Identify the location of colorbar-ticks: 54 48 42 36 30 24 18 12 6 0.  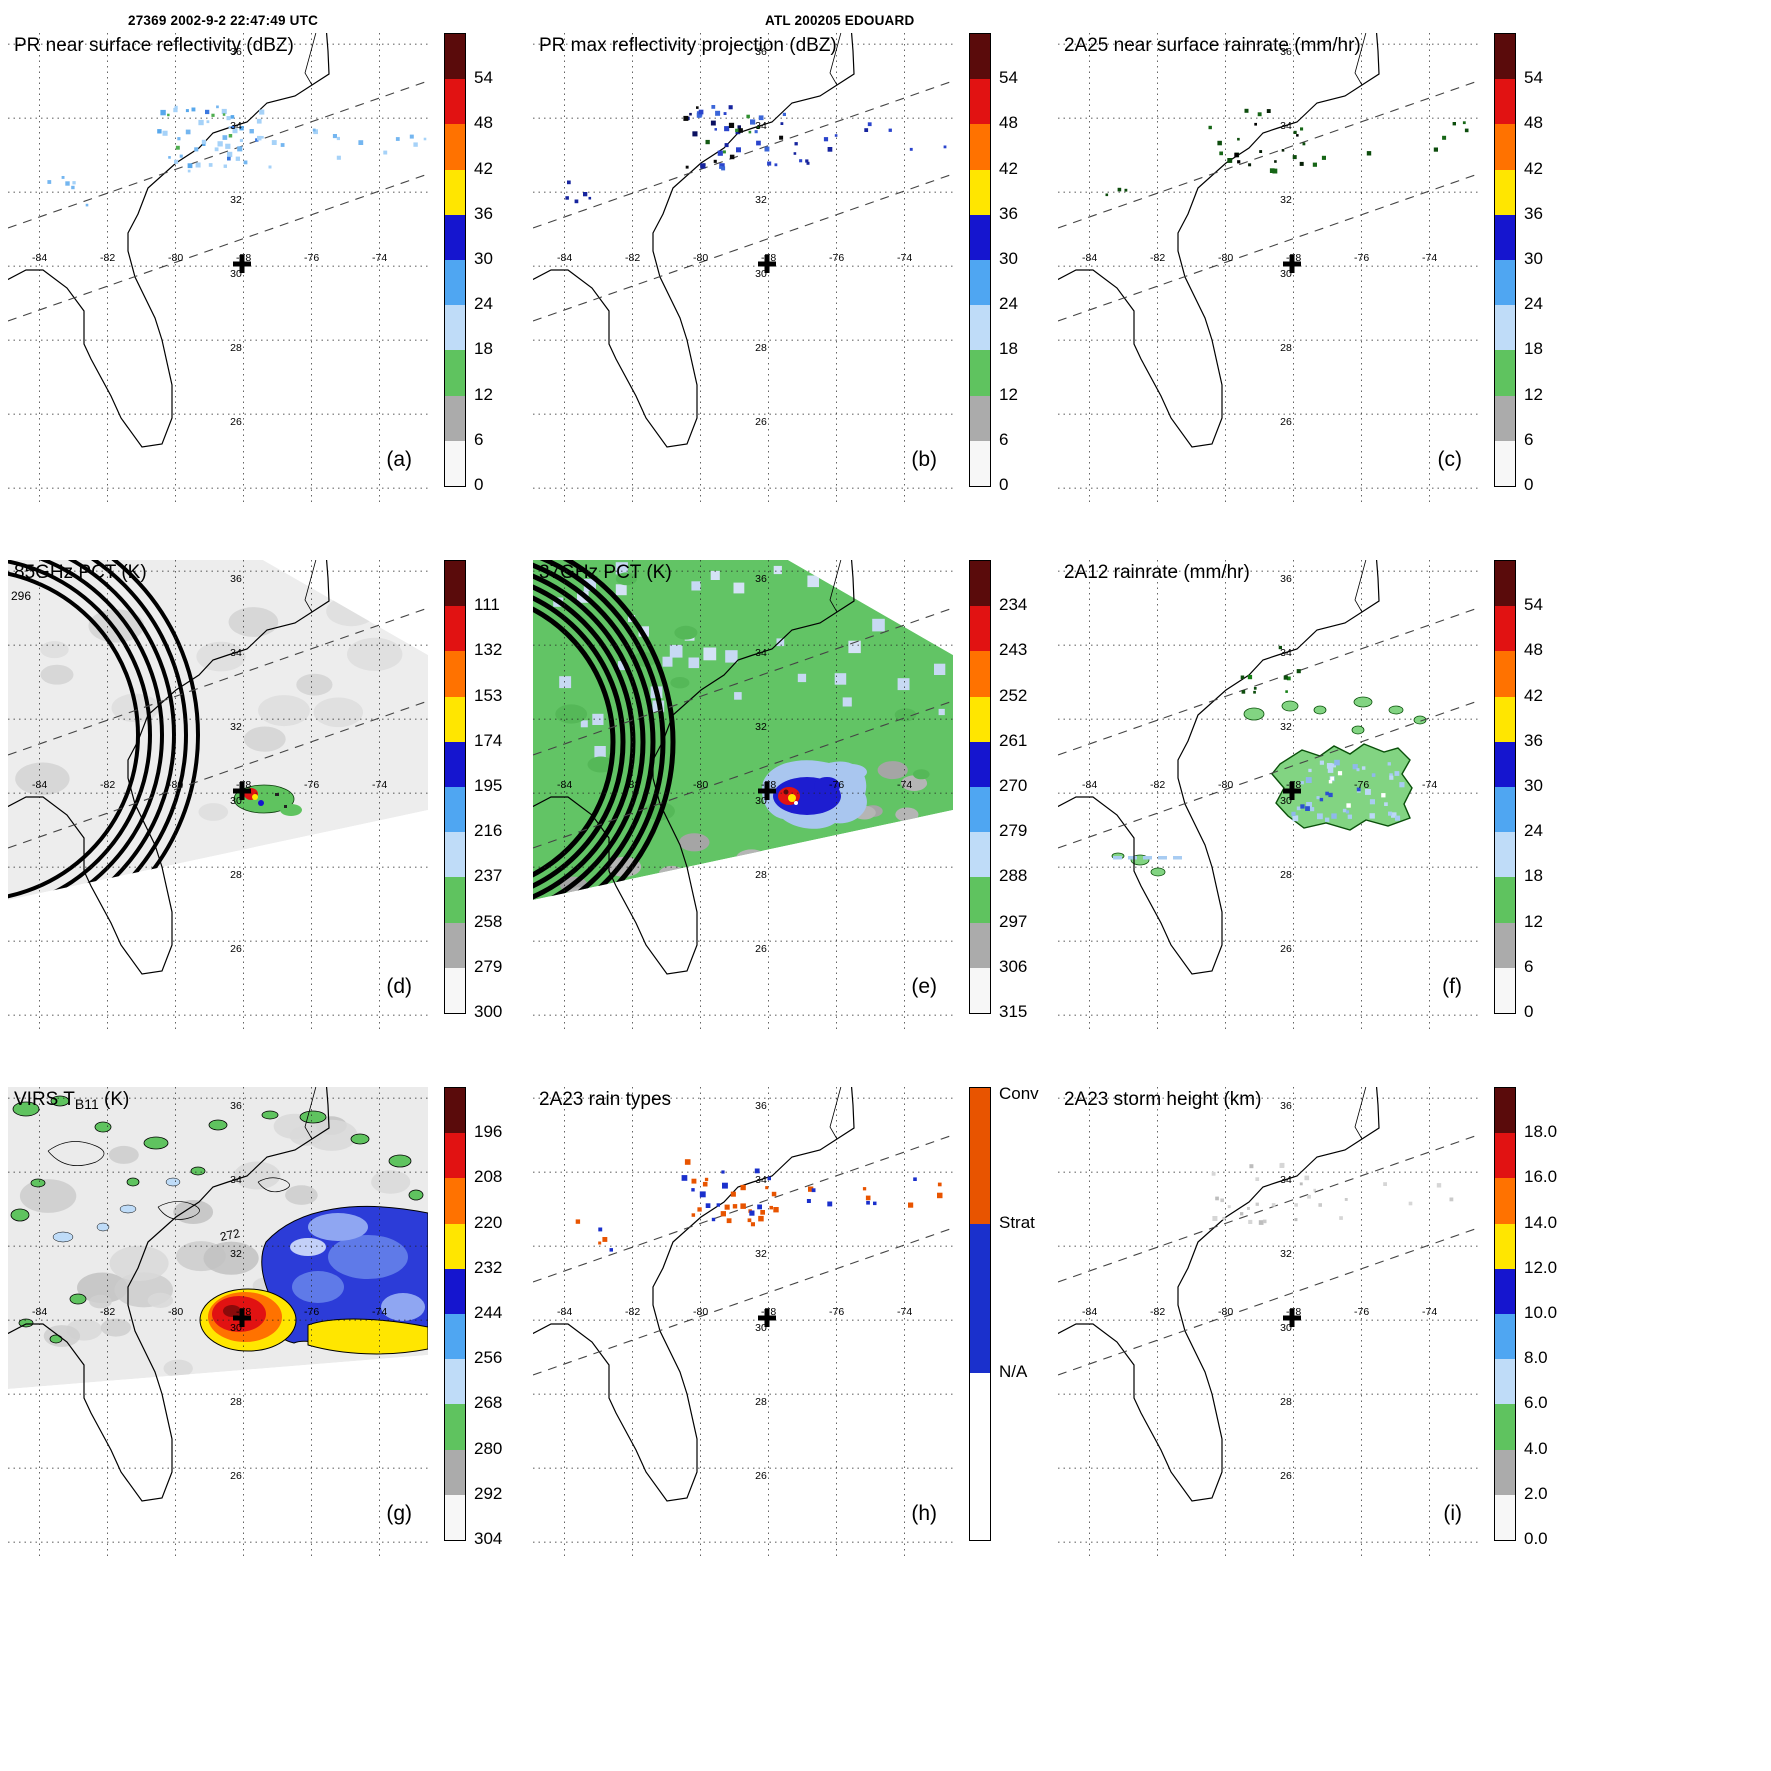
(1012, 263).